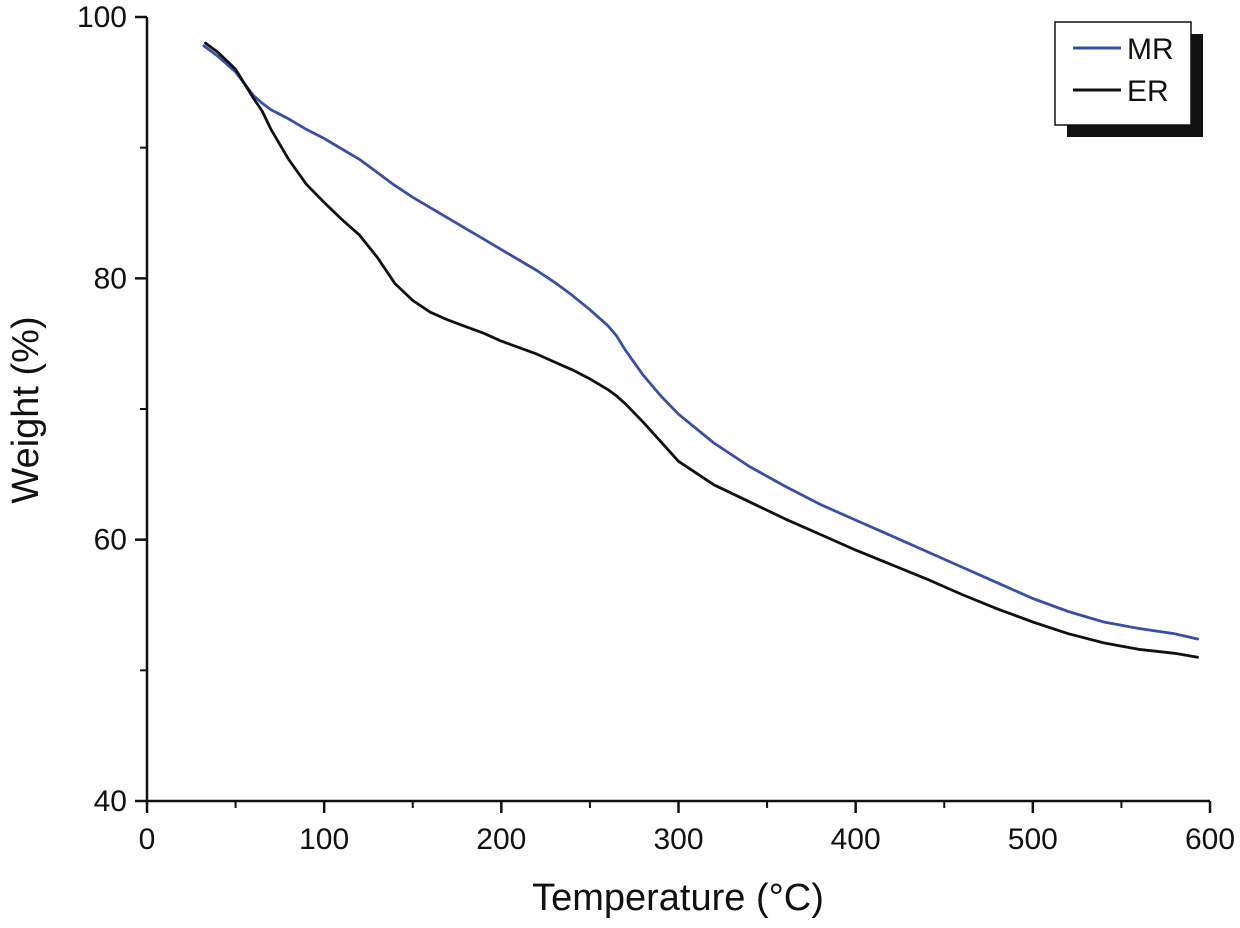  Describe the element at coordinates (110, 540) in the screenshot. I see `y-tick-label: 60` at that location.